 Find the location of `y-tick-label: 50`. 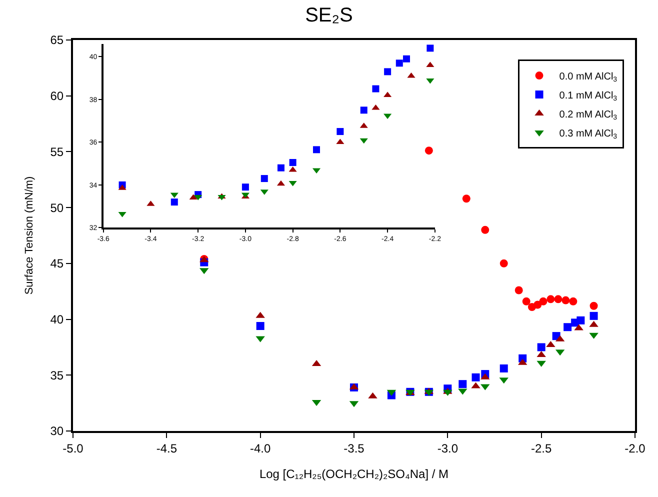

y-tick-label: 50 is located at coordinates (57, 207).